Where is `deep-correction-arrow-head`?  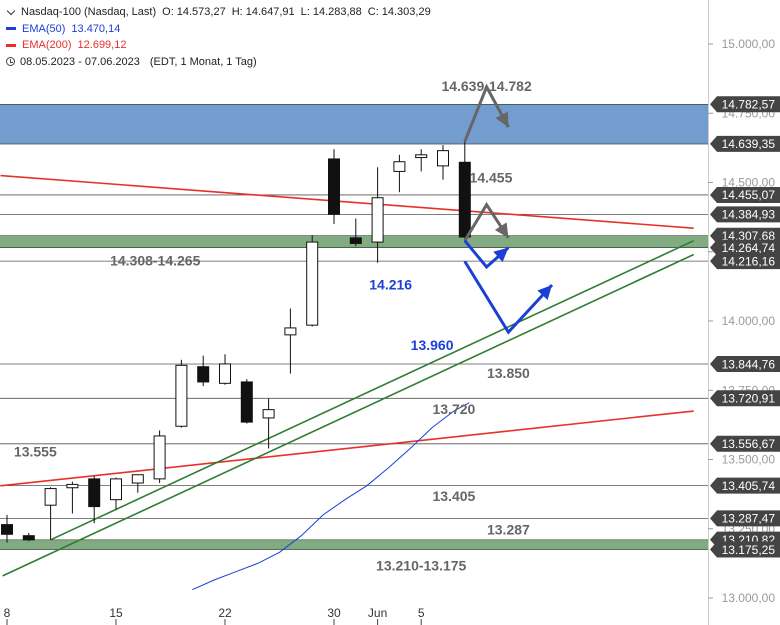 deep-correction-arrow-head is located at coordinates (544, 292).